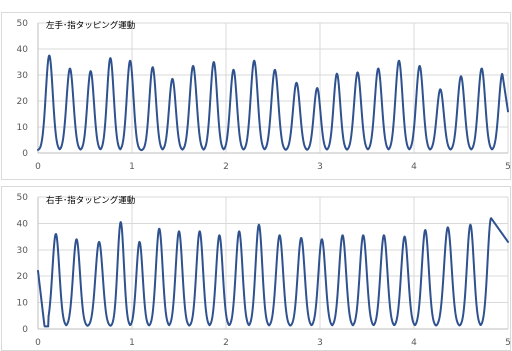  What do you see at coordinates (90, 25) in the screenshot?
I see `chart-title: 左手･指タッピング運動` at bounding box center [90, 25].